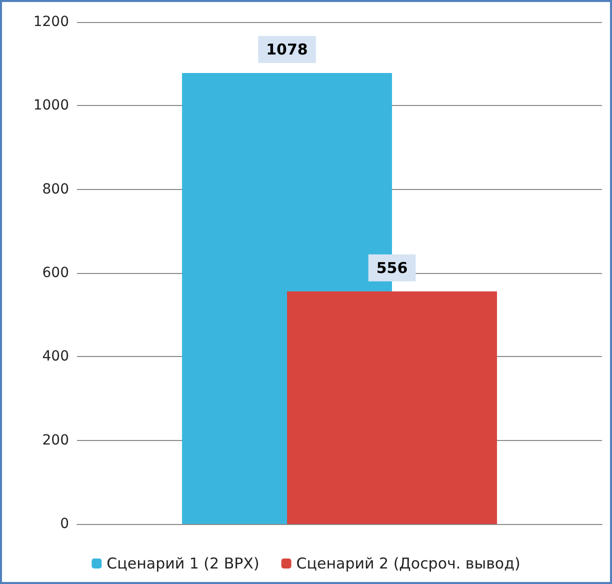  Describe the element at coordinates (392, 267) in the screenshot. I see `data-label: 556` at that location.